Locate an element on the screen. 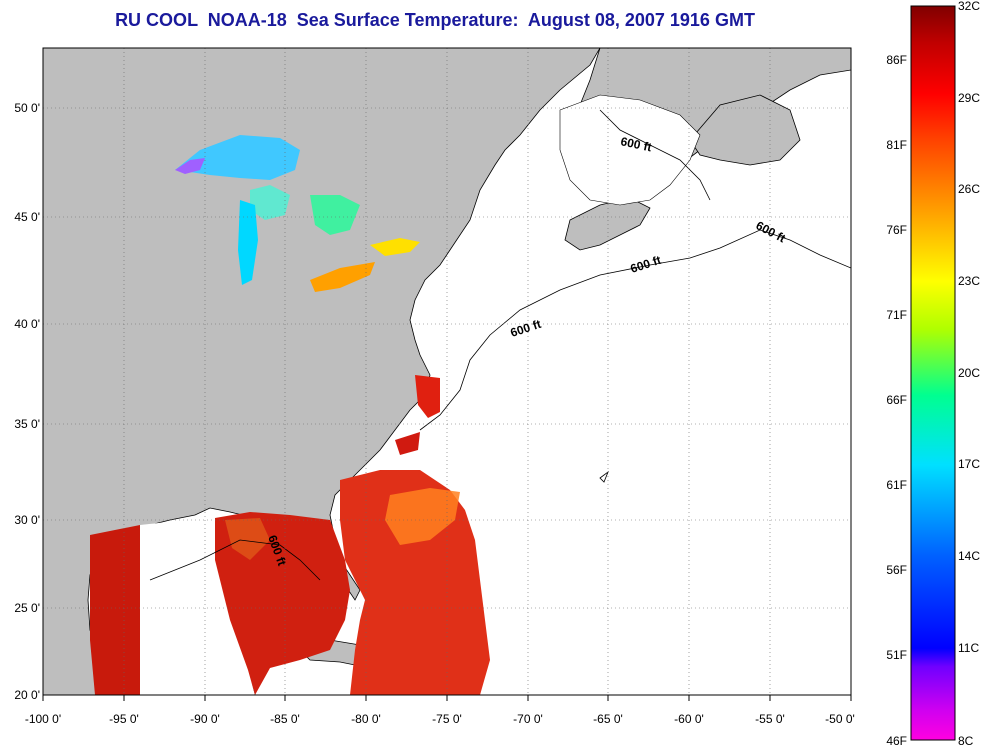  celsius-label: 23C is located at coordinates (969, 281).